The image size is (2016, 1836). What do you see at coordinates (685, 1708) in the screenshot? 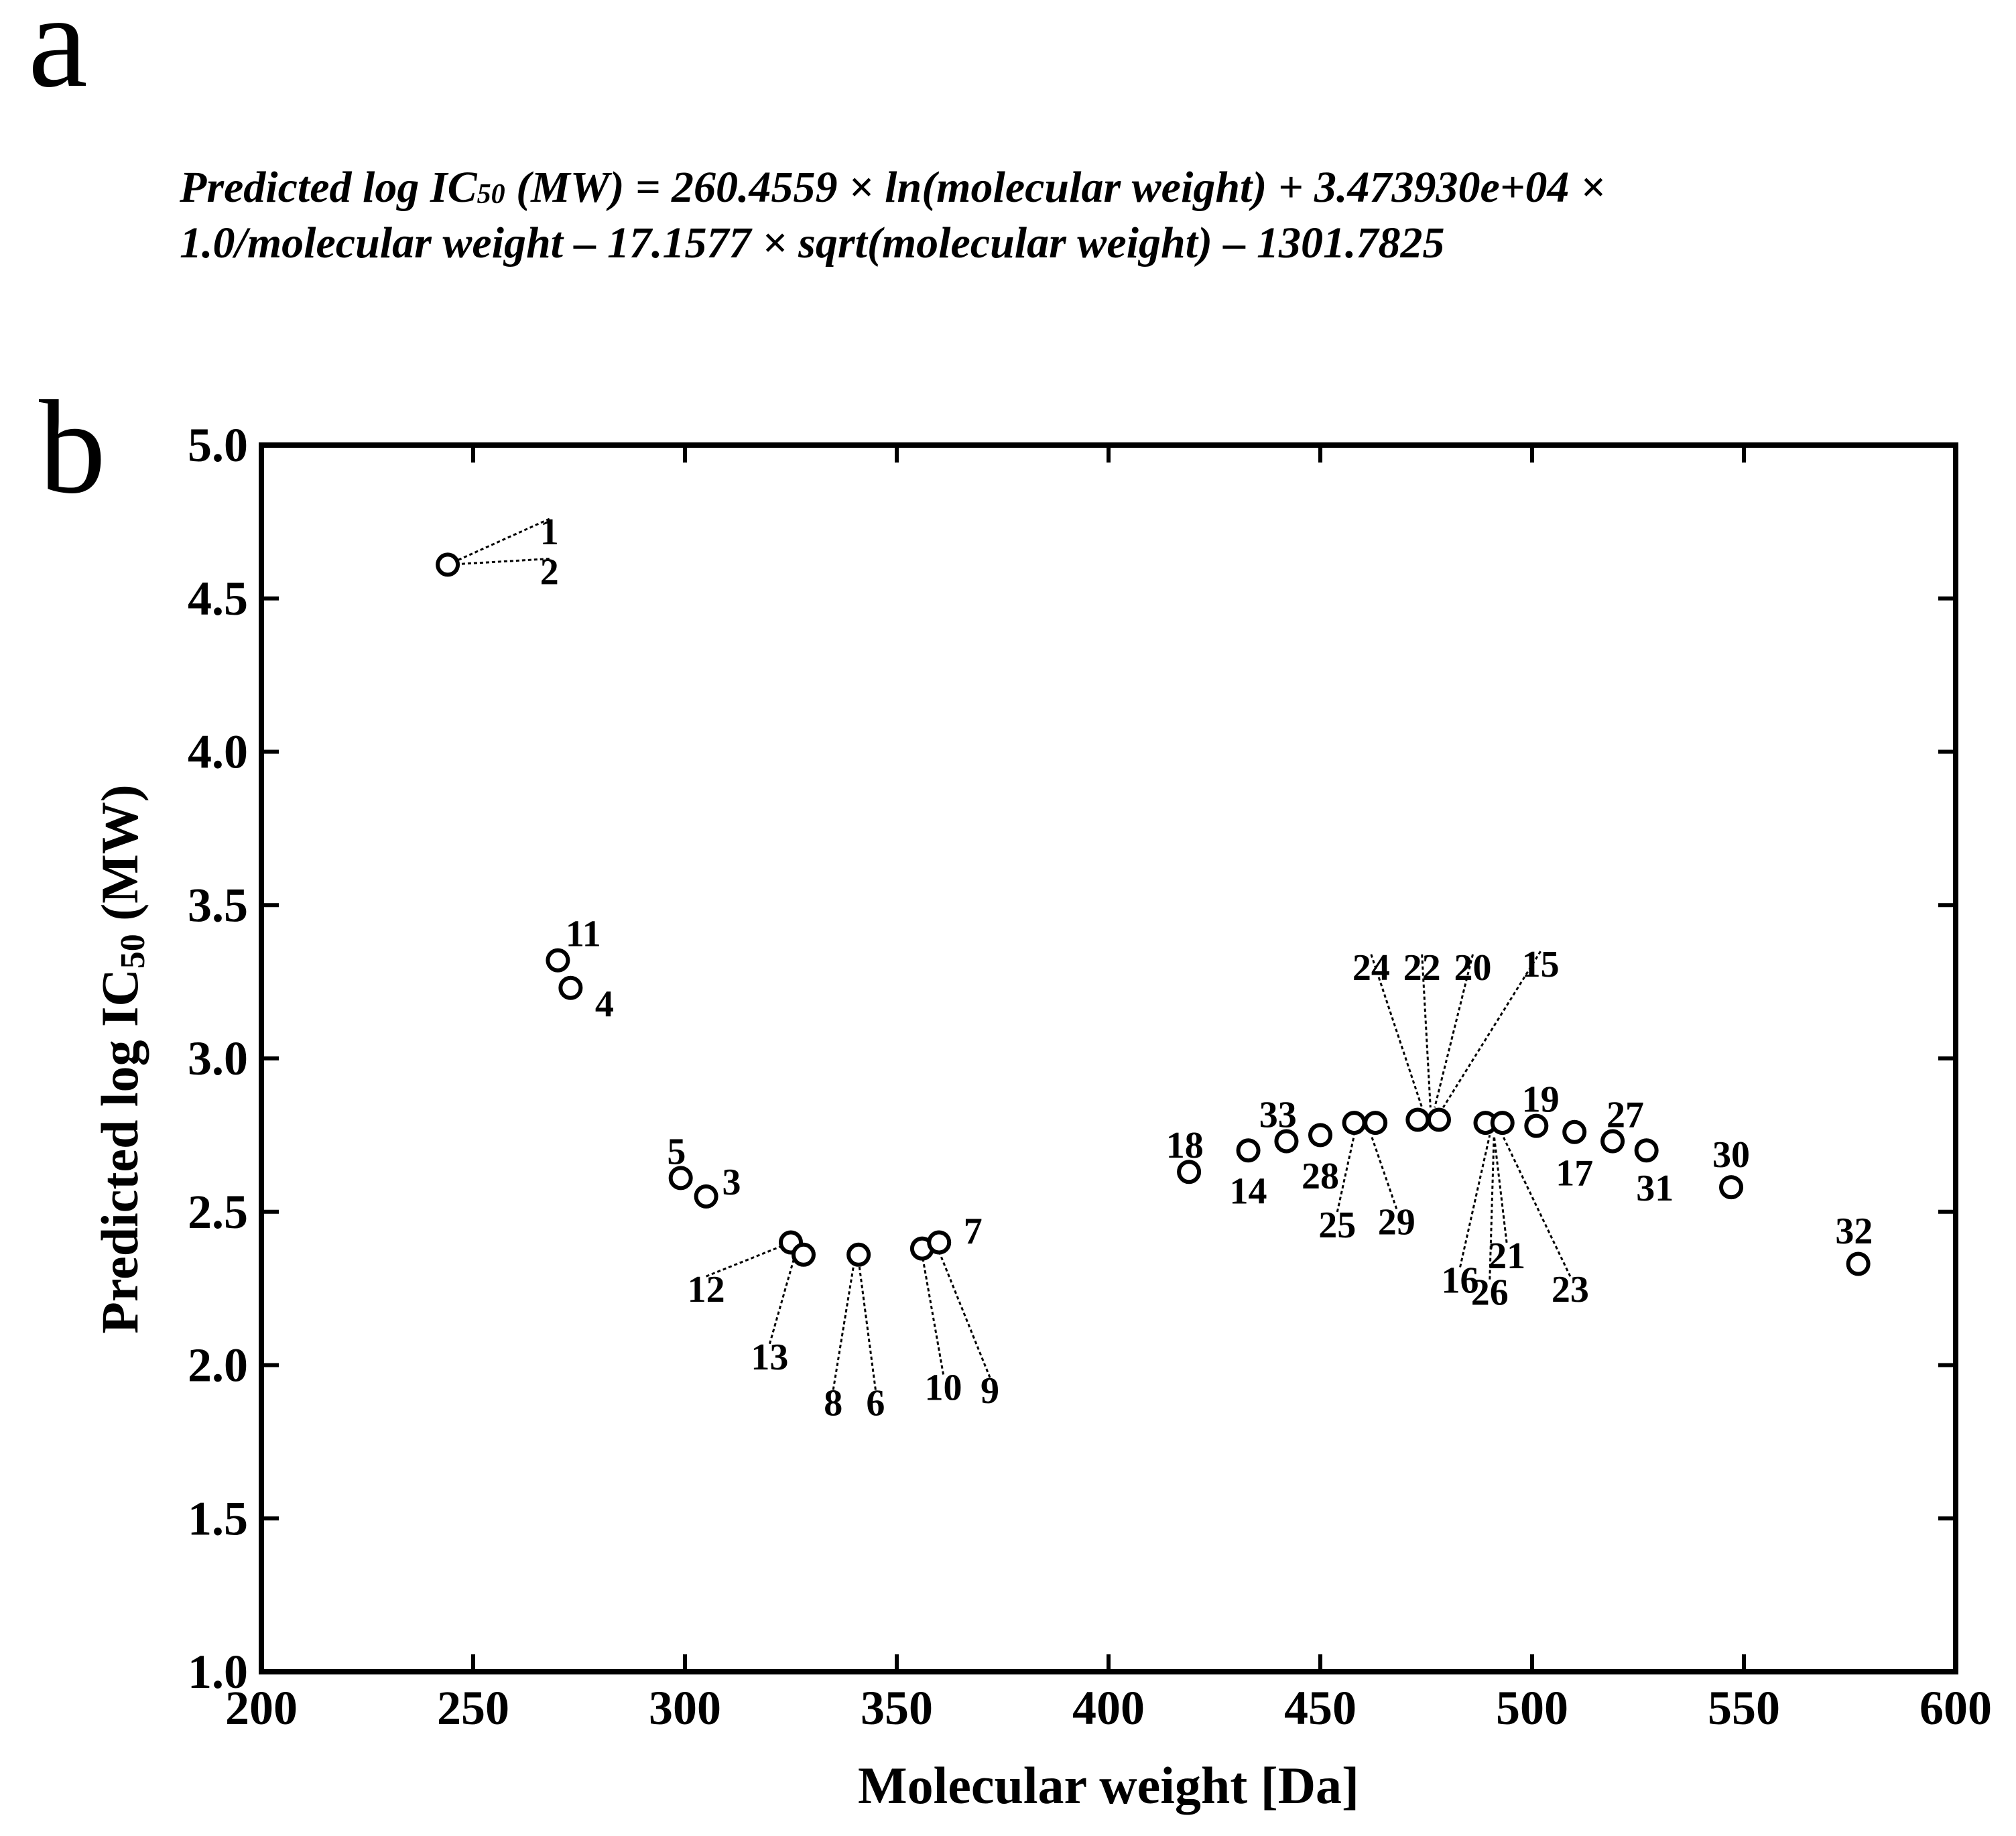
I see `x-tick-label: 300` at bounding box center [685, 1708].